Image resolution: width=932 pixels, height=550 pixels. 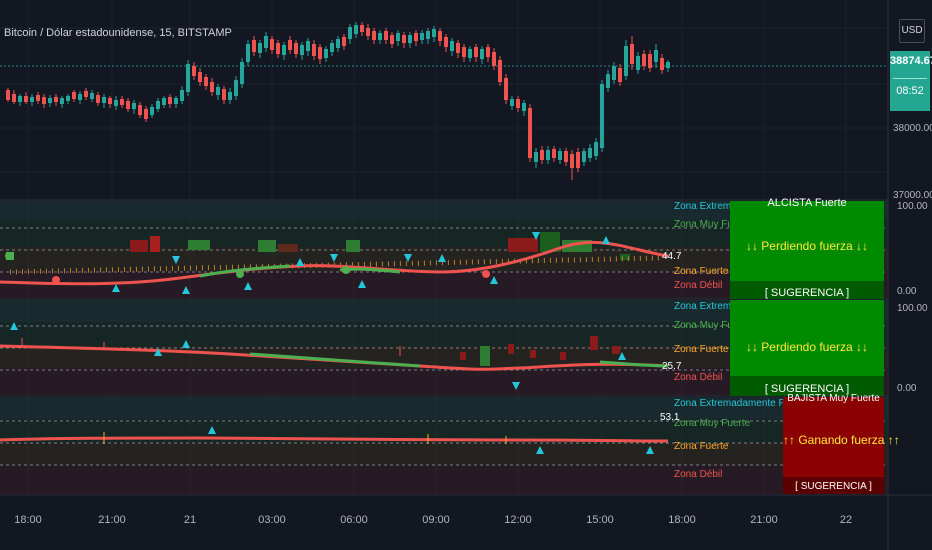 I want to click on zone-extreme-label: Zona Extremadamente Fuerte, so click(x=741, y=403).